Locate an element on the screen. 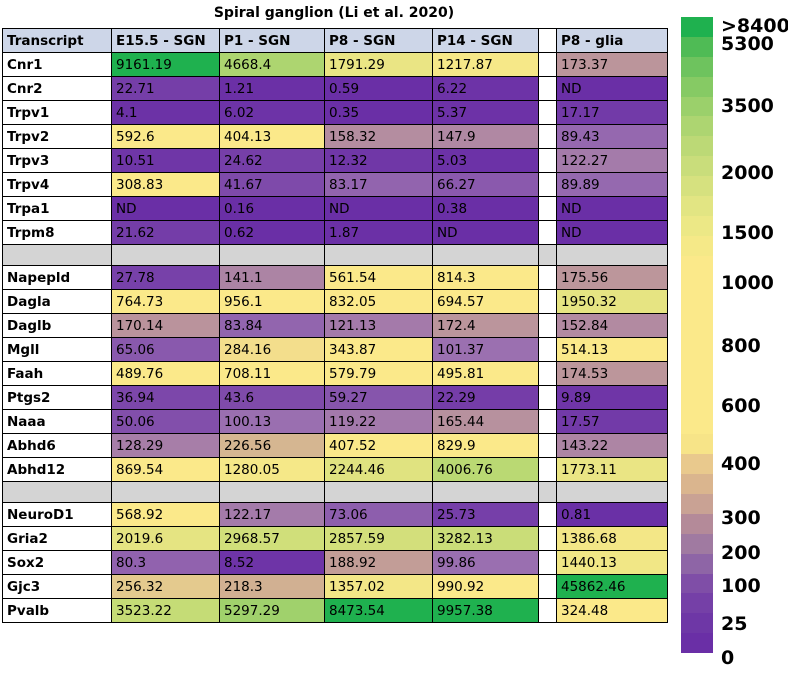 The image size is (788, 677). value-cell: 141.1 is located at coordinates (272, 277).